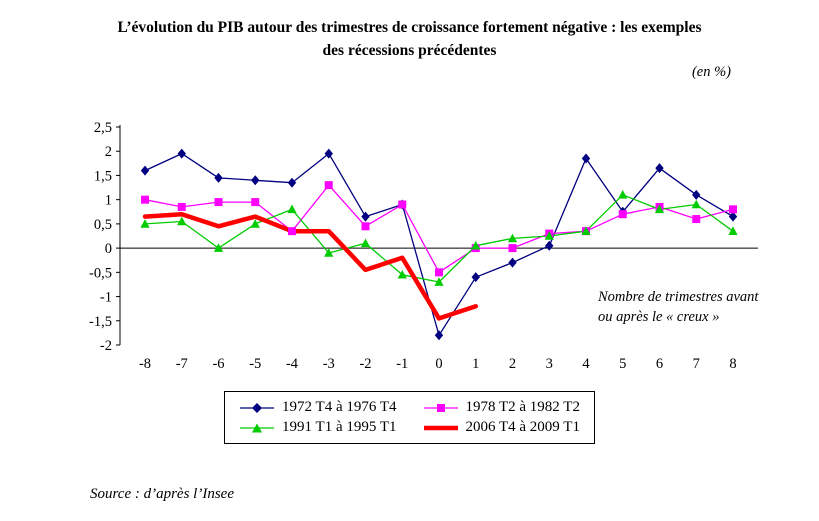  What do you see at coordinates (145, 364) in the screenshot?
I see `svg-text: -8` at bounding box center [145, 364].